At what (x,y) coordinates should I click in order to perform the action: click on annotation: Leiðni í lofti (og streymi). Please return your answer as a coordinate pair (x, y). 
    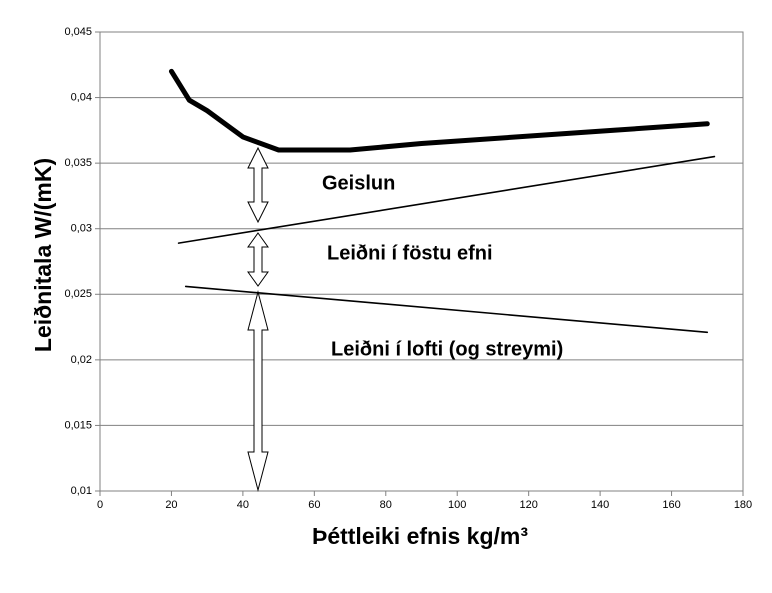
    Looking at the image, I should click on (447, 349).